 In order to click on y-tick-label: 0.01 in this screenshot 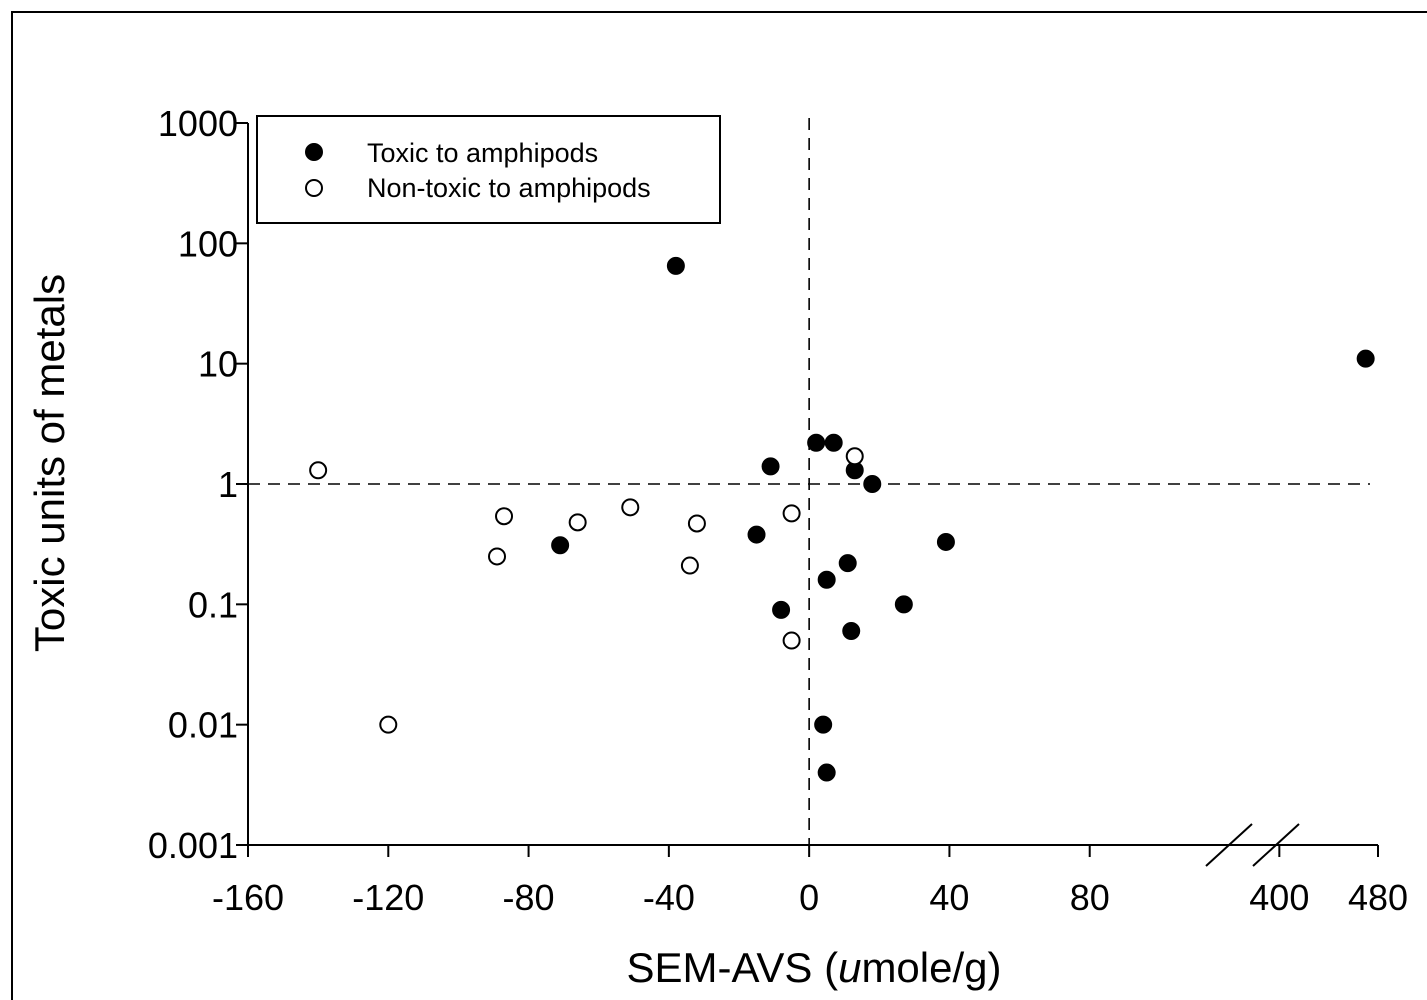, I will do `click(203, 725)`.